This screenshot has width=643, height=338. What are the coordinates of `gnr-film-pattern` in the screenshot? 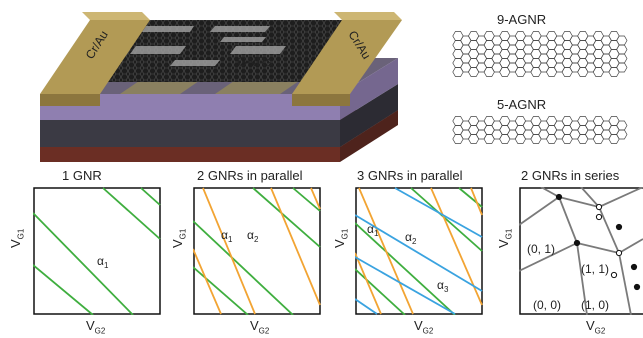 It's located at (225, 51).